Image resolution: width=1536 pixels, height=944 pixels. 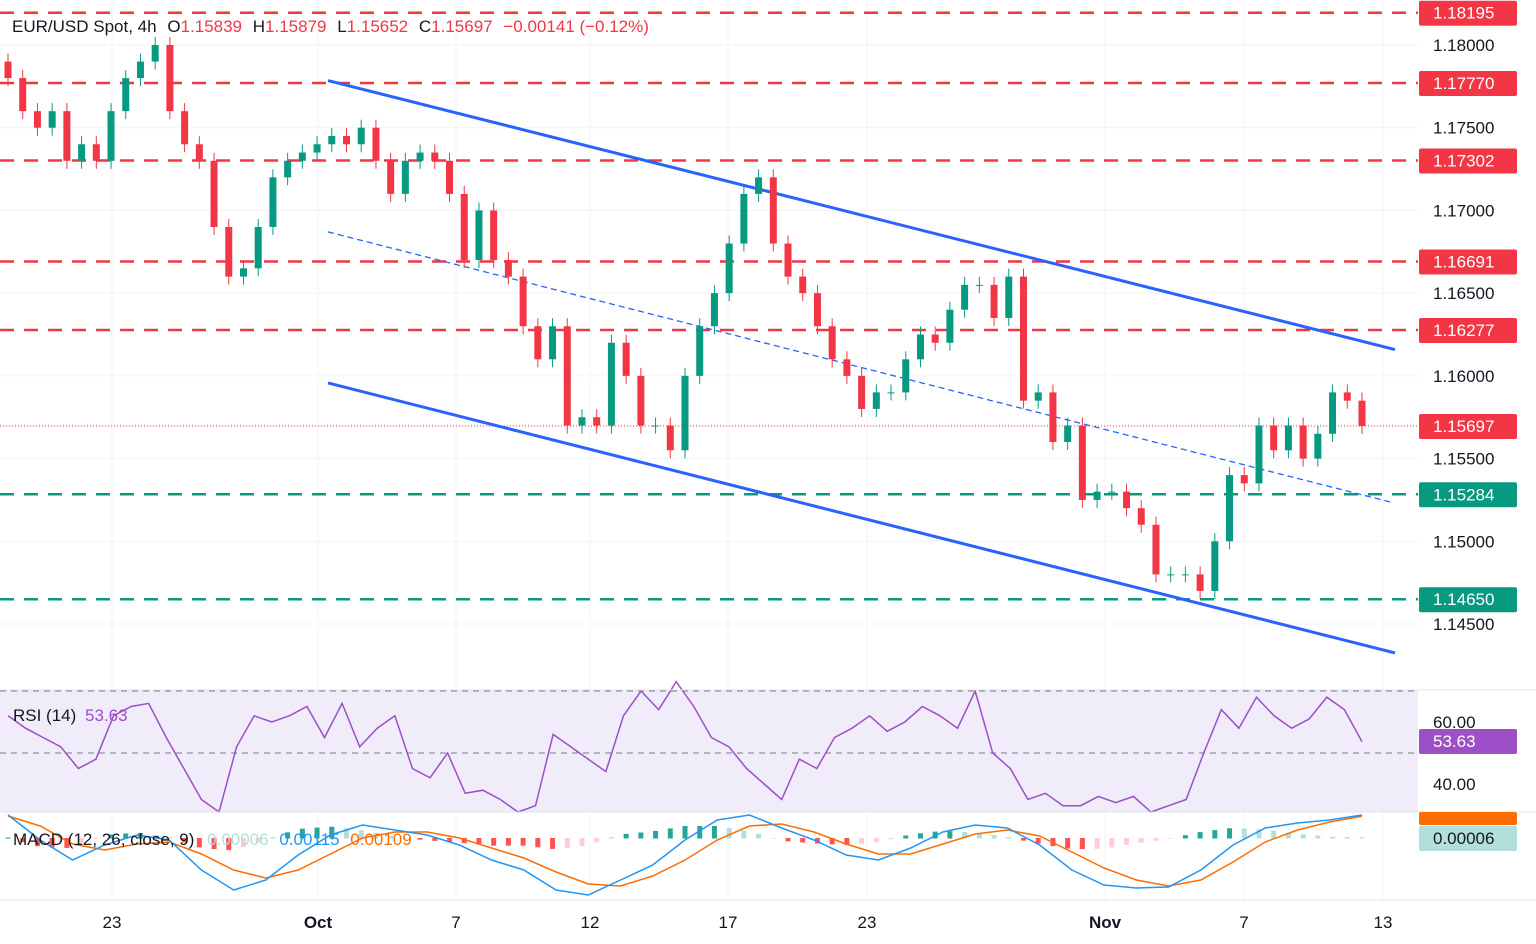 What do you see at coordinates (1463, 13) in the screenshot?
I see `level-price-label: 1.18195` at bounding box center [1463, 13].